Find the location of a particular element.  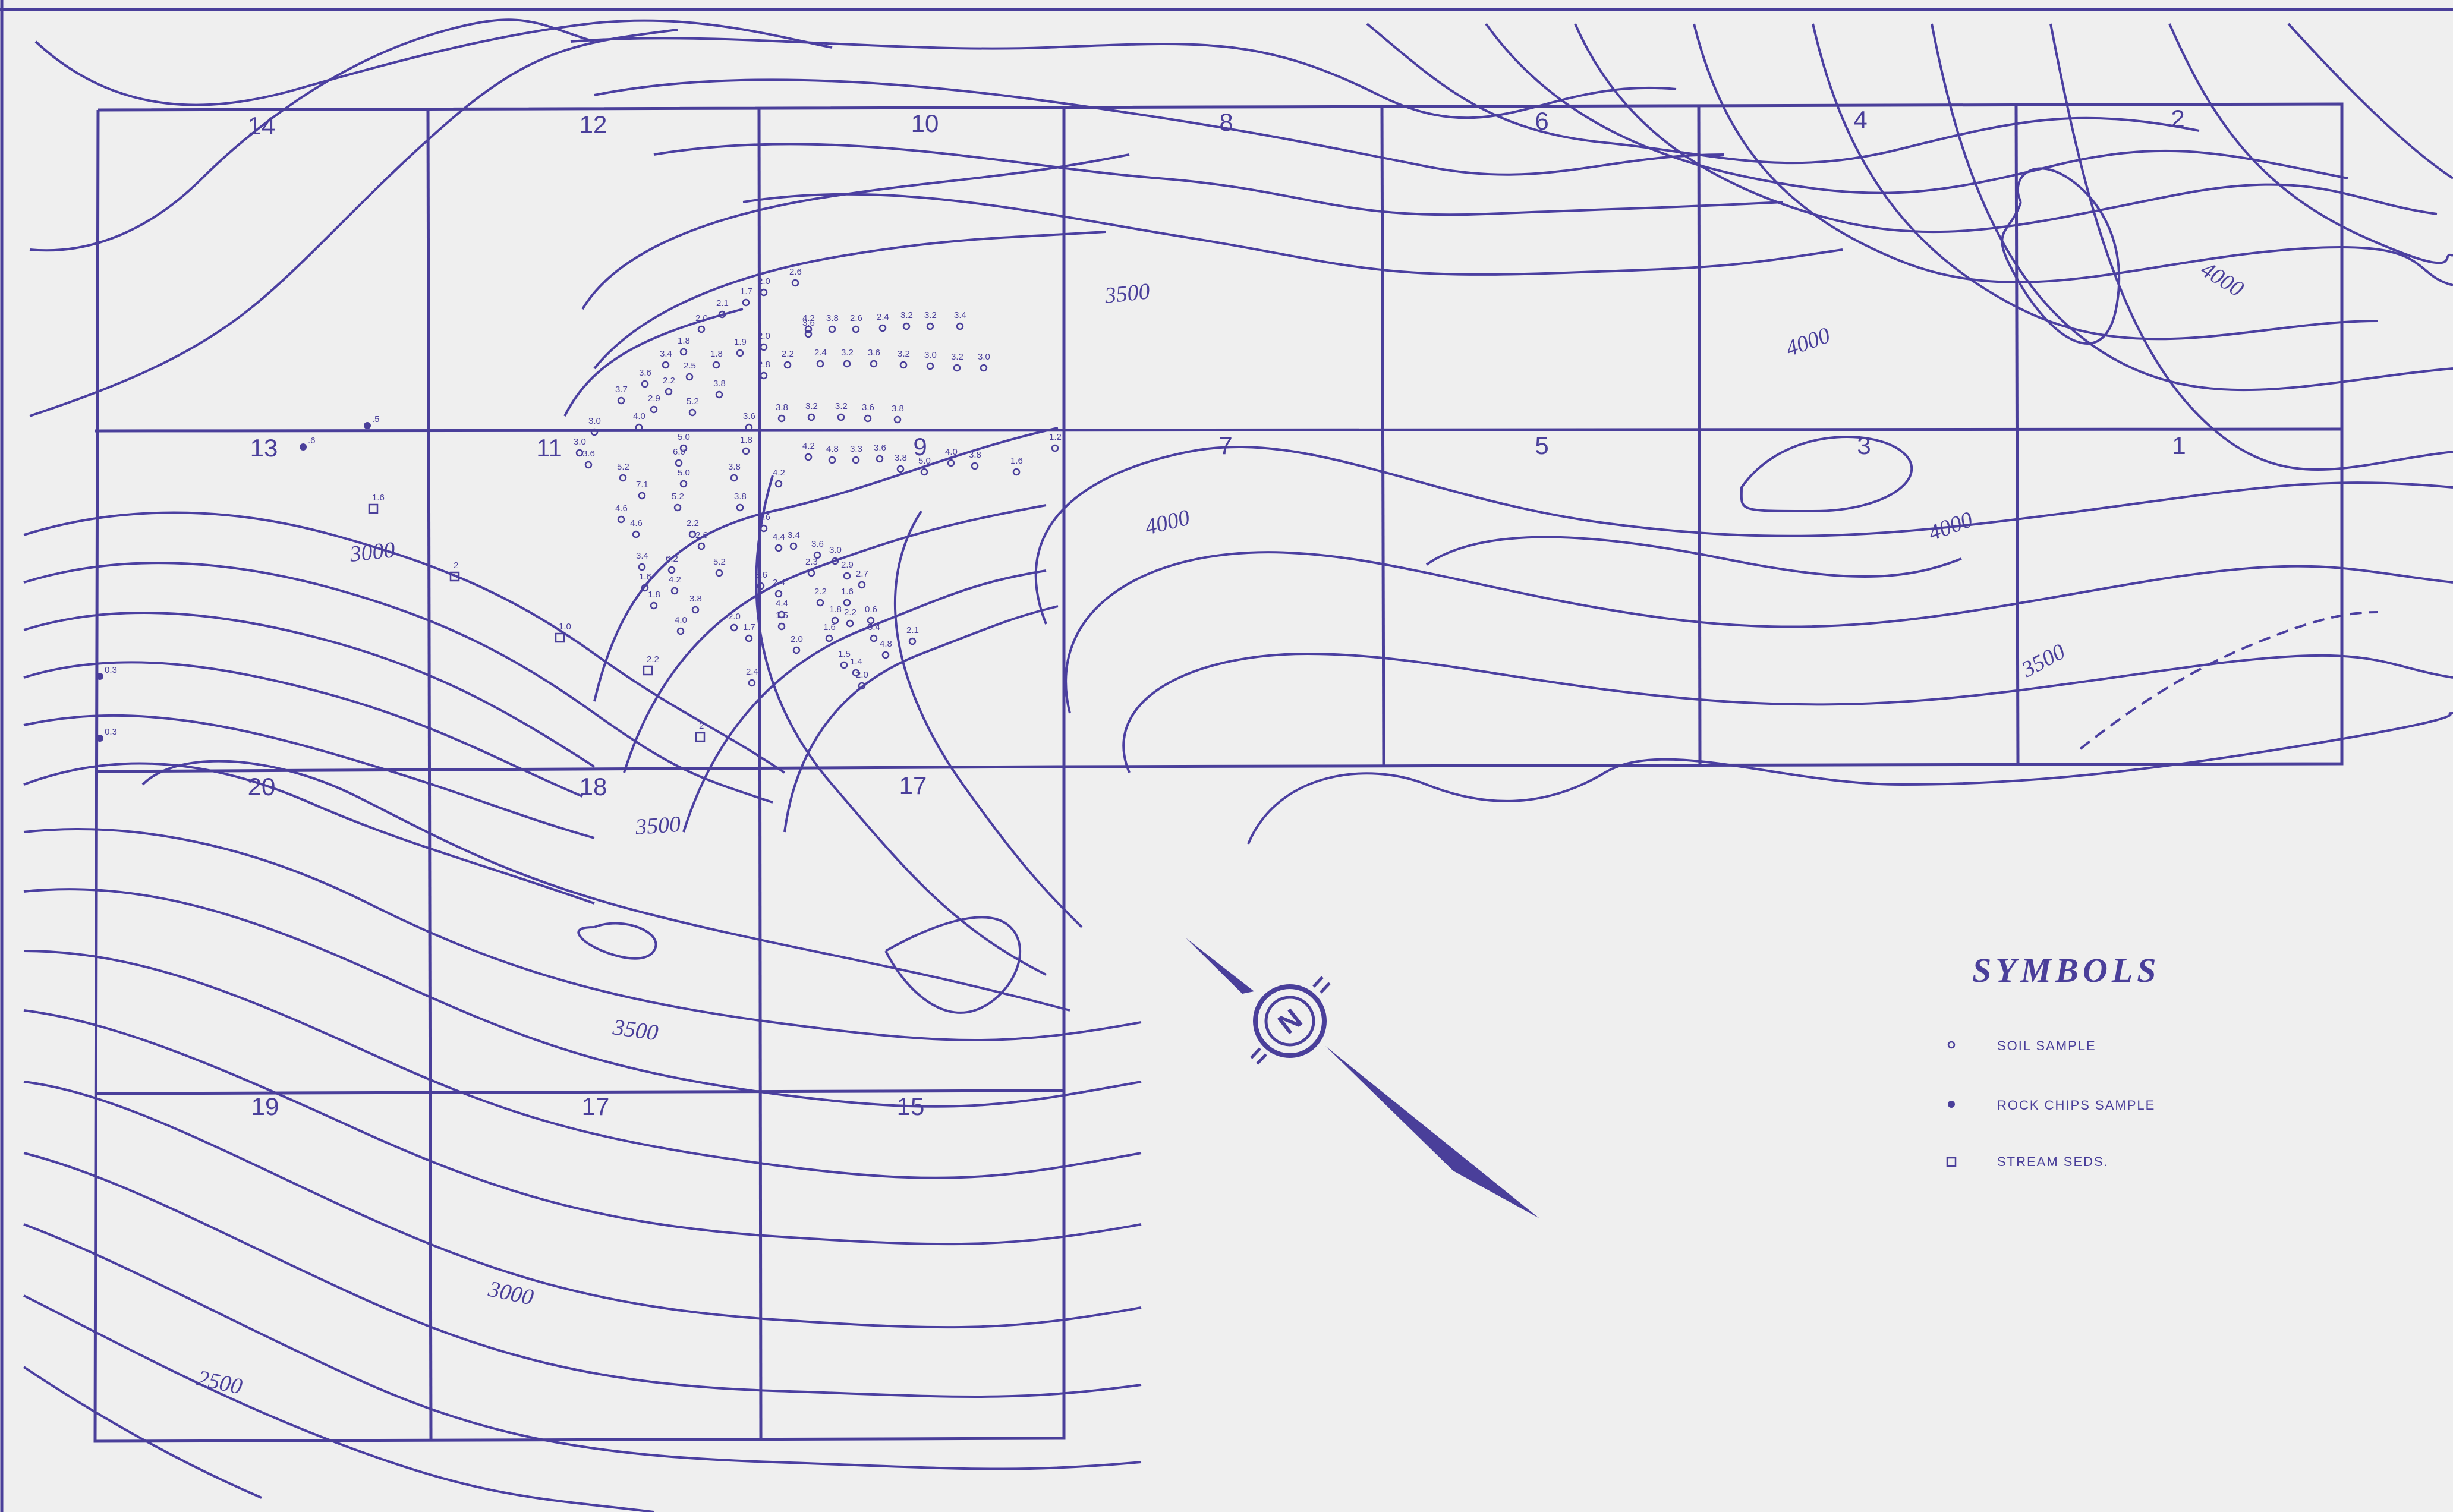

section-label: 19 is located at coordinates (265, 1106).